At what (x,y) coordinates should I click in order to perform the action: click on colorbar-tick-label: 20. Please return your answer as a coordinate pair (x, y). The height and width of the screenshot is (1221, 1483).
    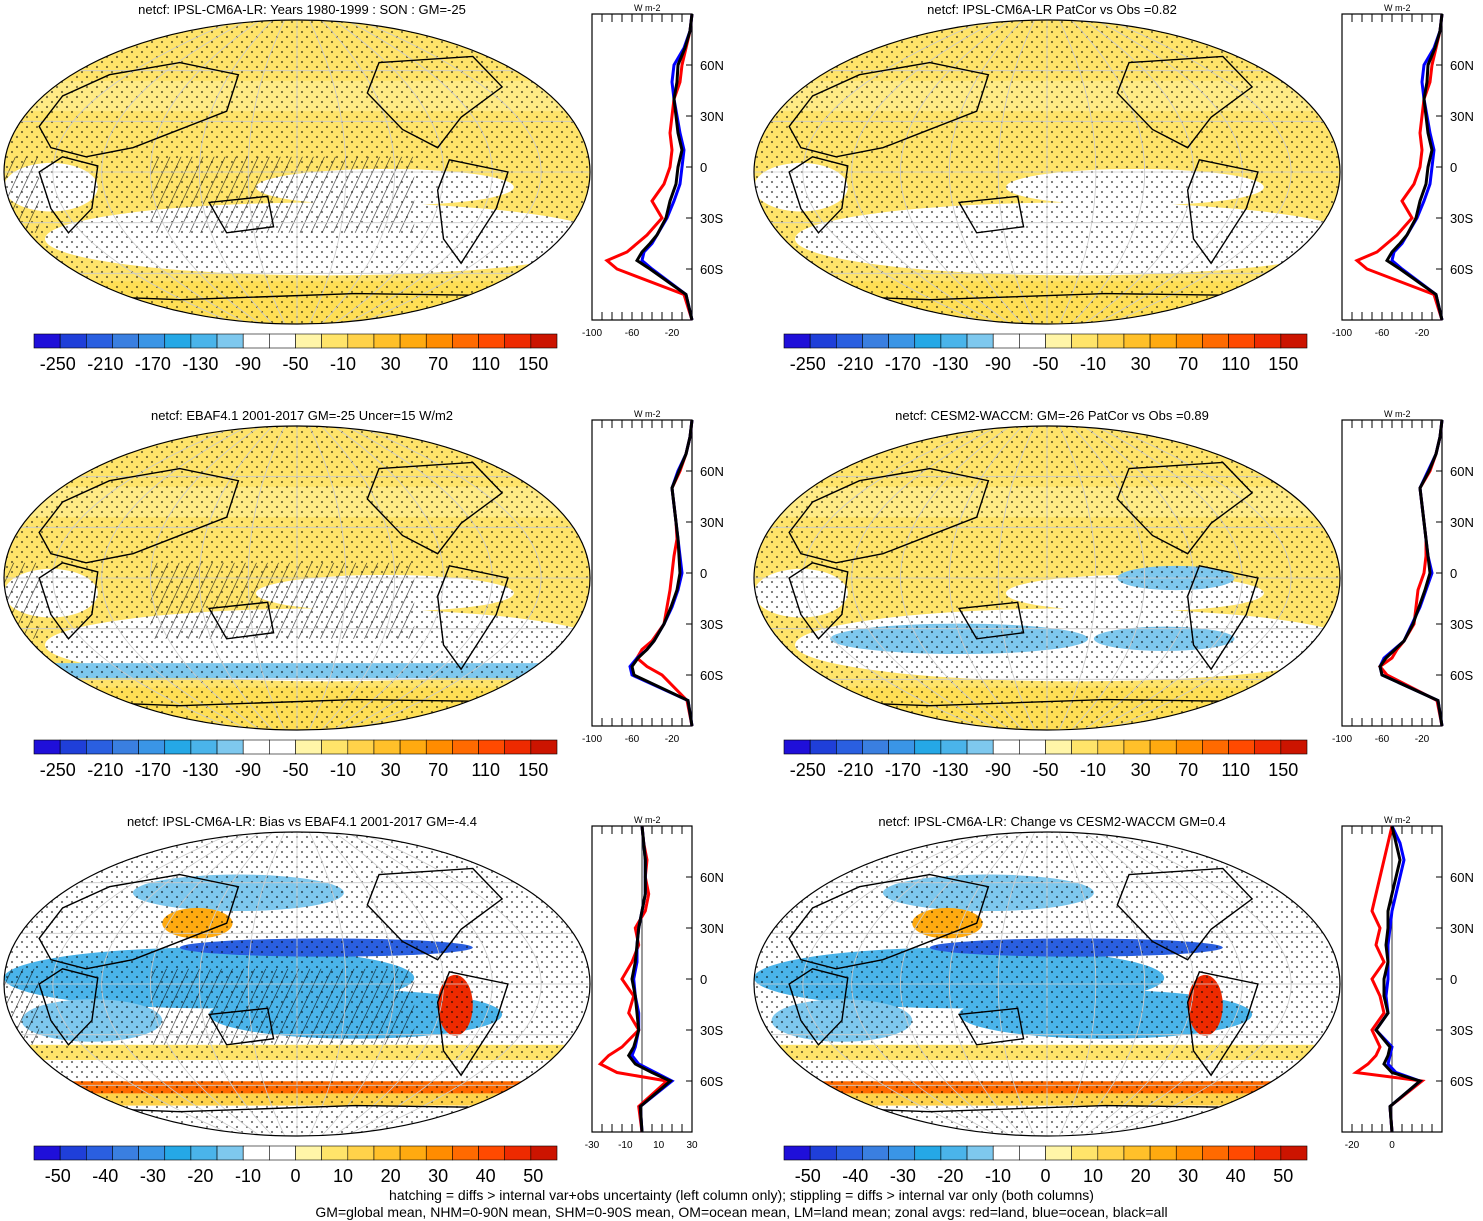
    Looking at the image, I should click on (391, 1176).